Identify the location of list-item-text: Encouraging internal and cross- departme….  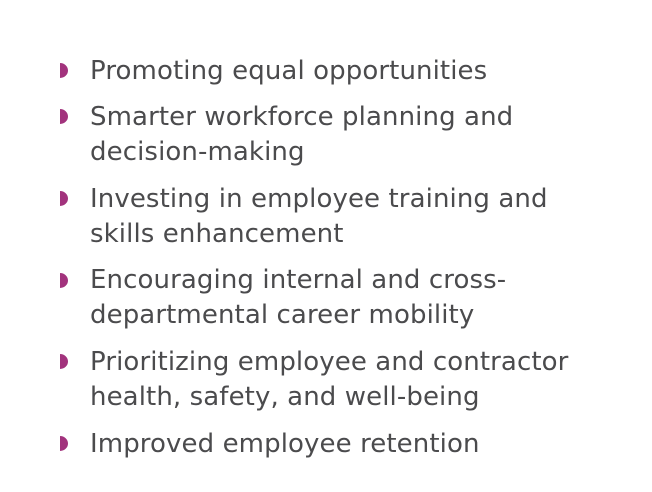
(365, 298).